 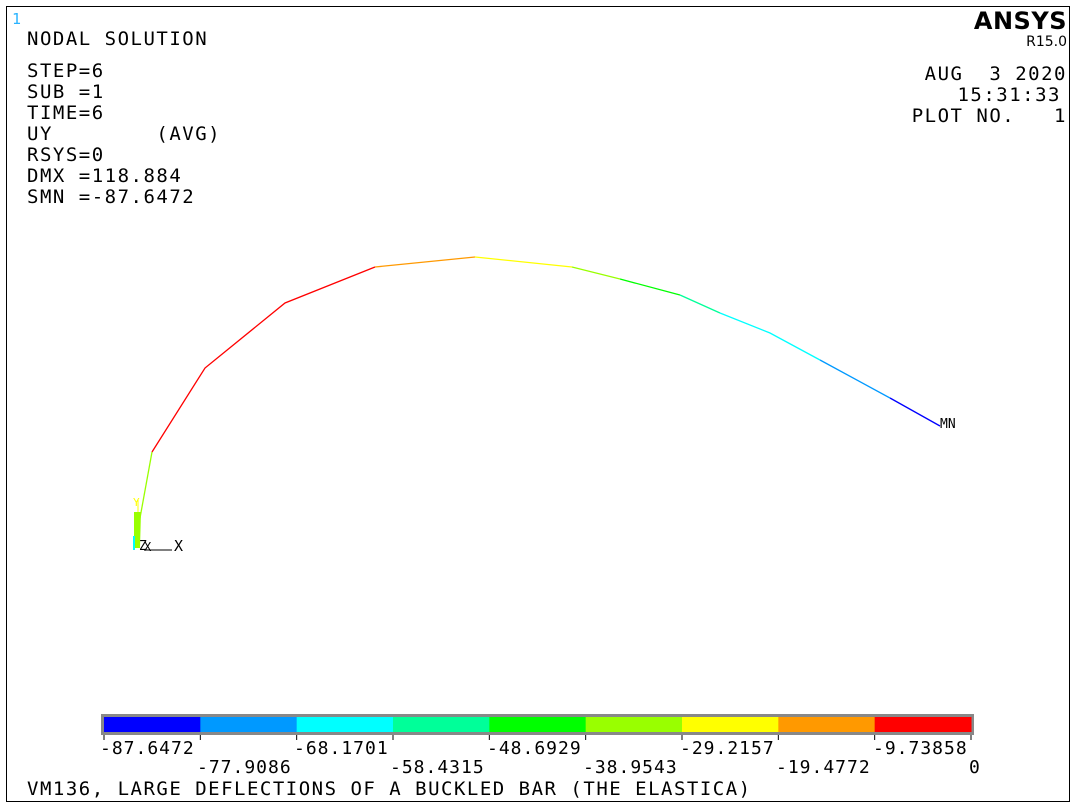 What do you see at coordinates (66, 113) in the screenshot?
I see `info-time: TIME=6` at bounding box center [66, 113].